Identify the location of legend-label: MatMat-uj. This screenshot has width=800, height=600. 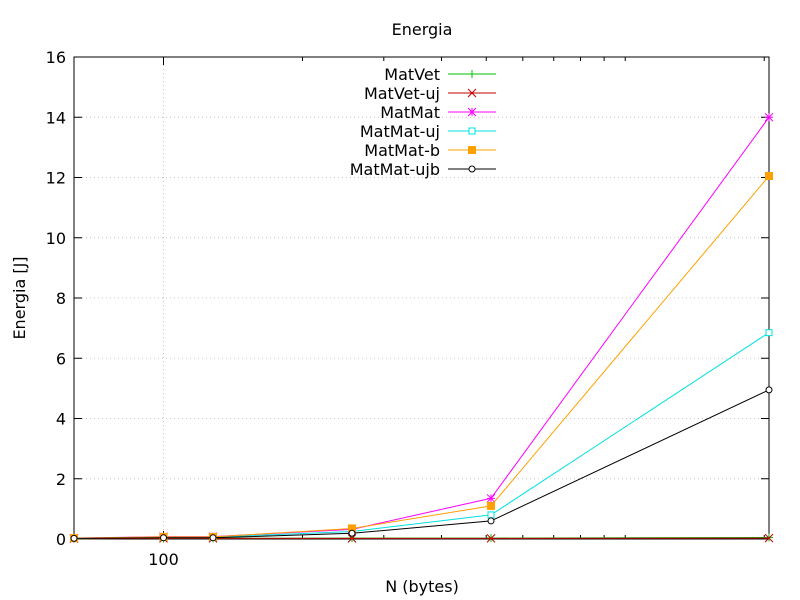
(400, 131).